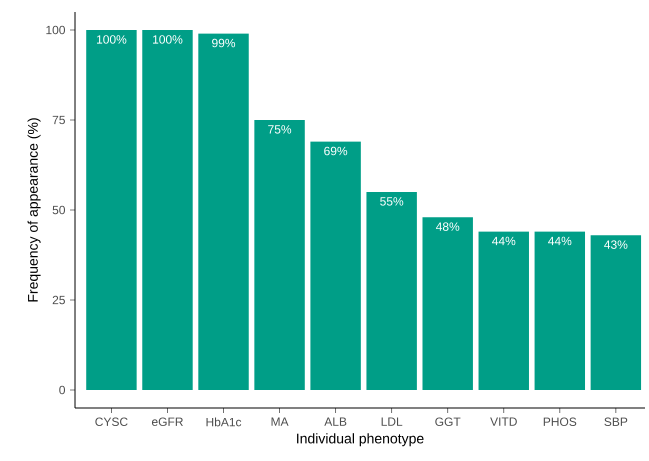 This screenshot has width=649, height=461. What do you see at coordinates (56, 30) in the screenshot?
I see `y-tick-label: 100` at bounding box center [56, 30].